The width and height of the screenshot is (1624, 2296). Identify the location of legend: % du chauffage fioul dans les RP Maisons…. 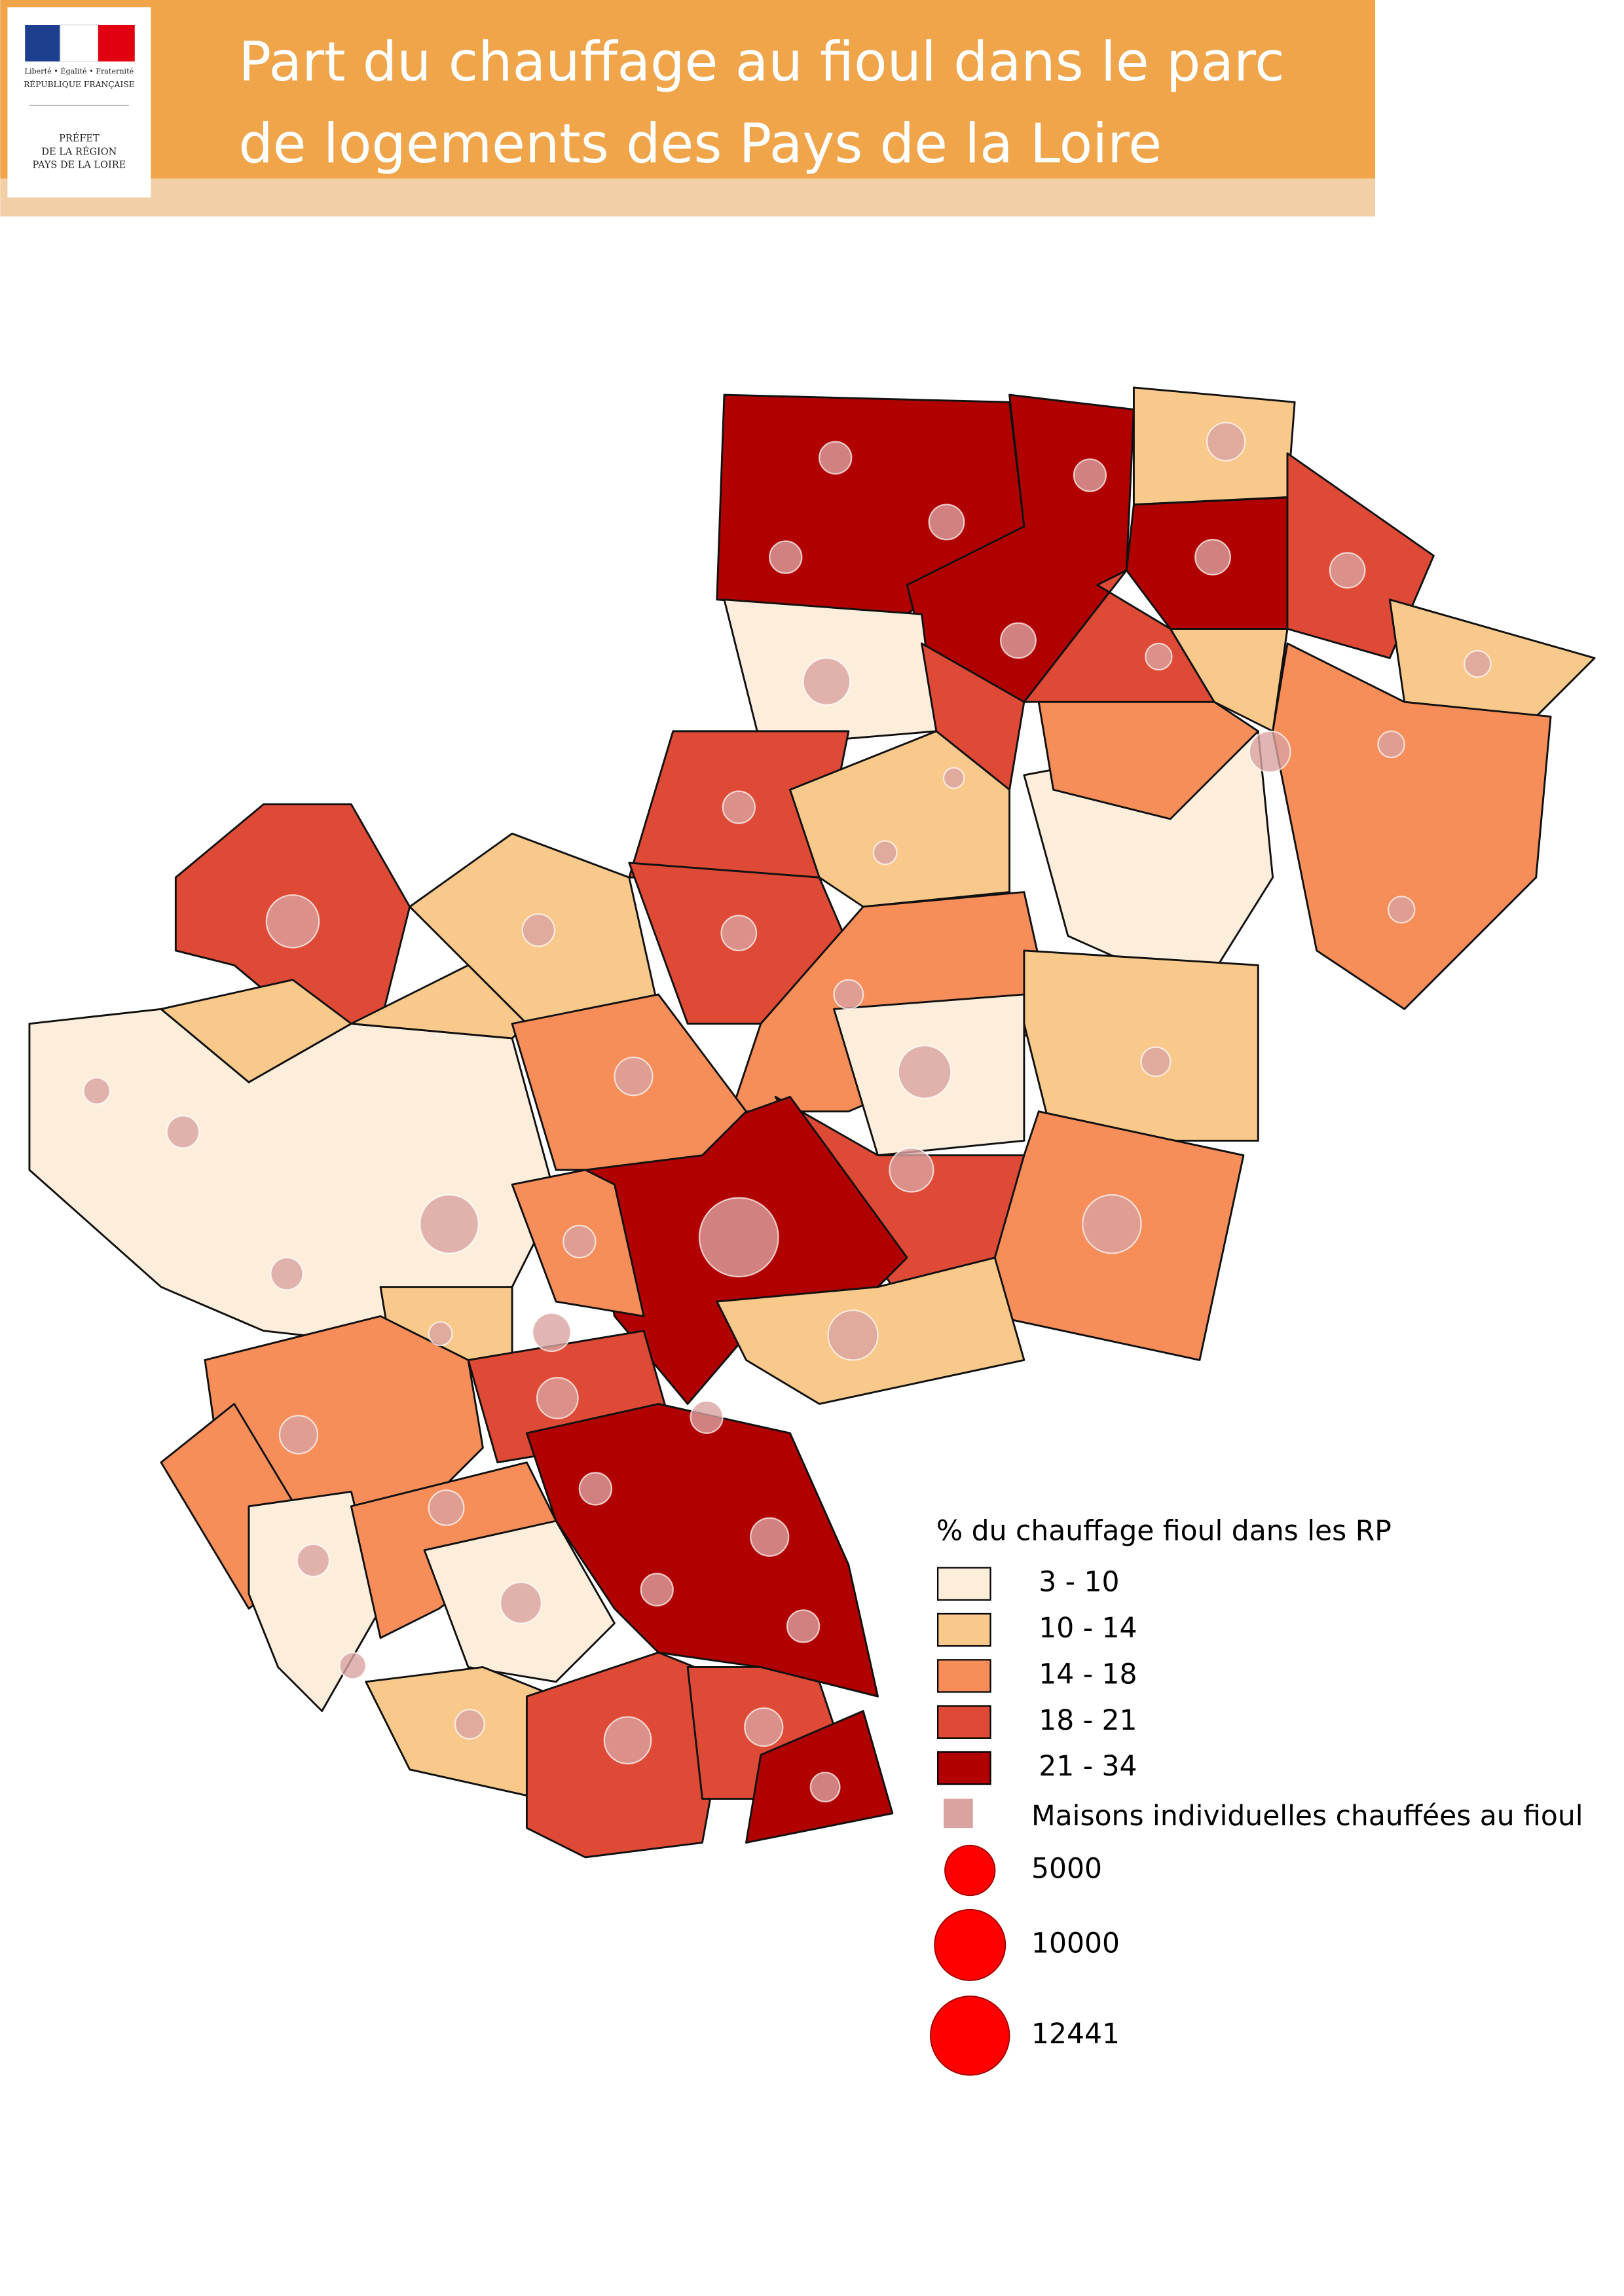
(1256, 1795).